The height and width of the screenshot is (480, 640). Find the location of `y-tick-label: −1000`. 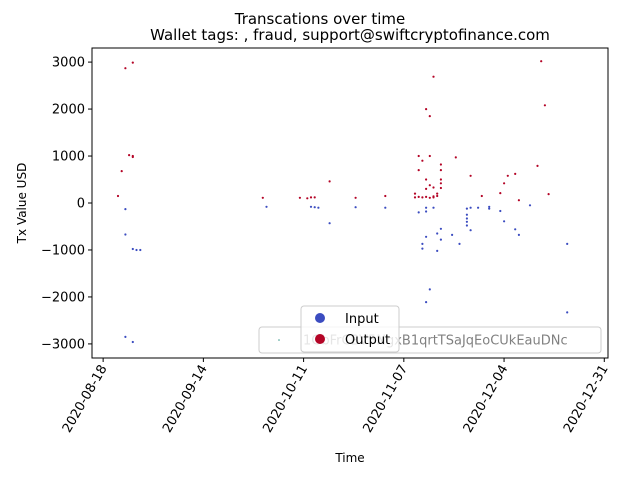

y-tick-label: −1000 is located at coordinates (63, 250).